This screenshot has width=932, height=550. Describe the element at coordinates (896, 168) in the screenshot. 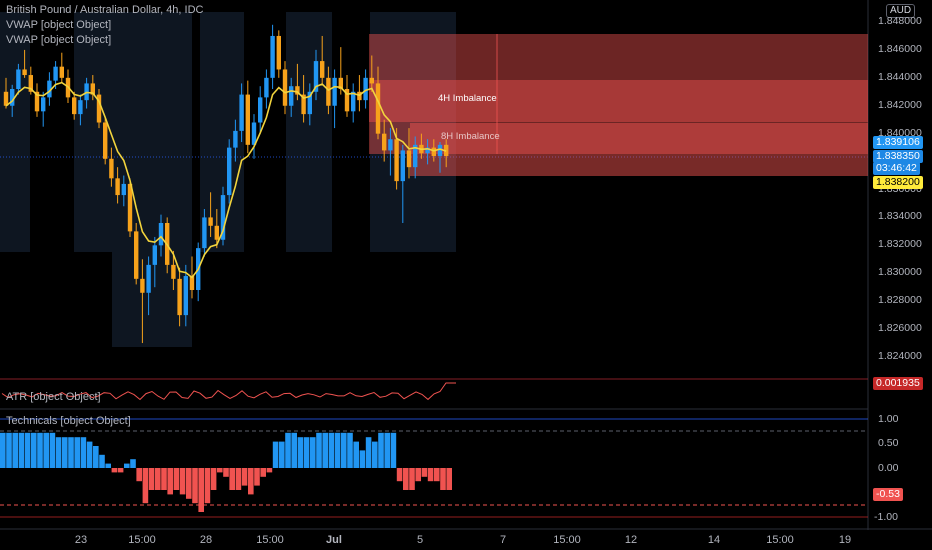

I see `countdown-tag: 03:46:42` at that location.